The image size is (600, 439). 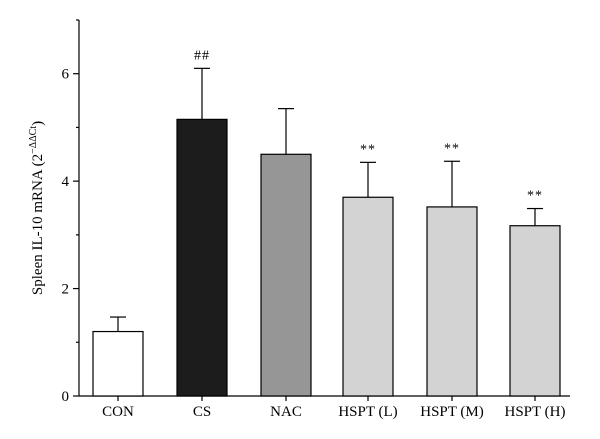 I want to click on y-tick-label: 4, so click(x=66, y=182).